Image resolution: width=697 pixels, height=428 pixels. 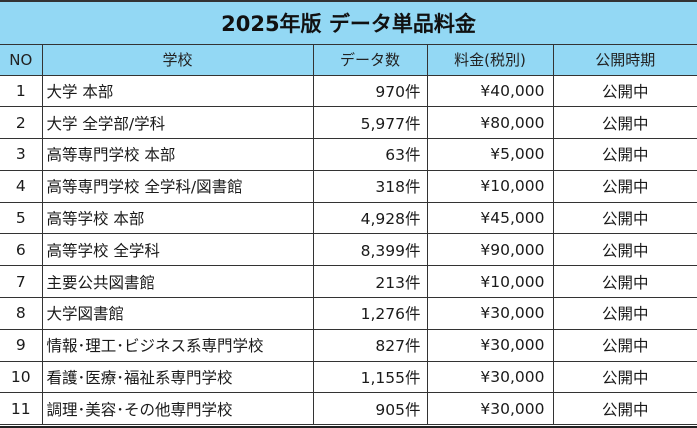 What do you see at coordinates (21, 313) in the screenshot?
I see `row-no: 8` at bounding box center [21, 313].